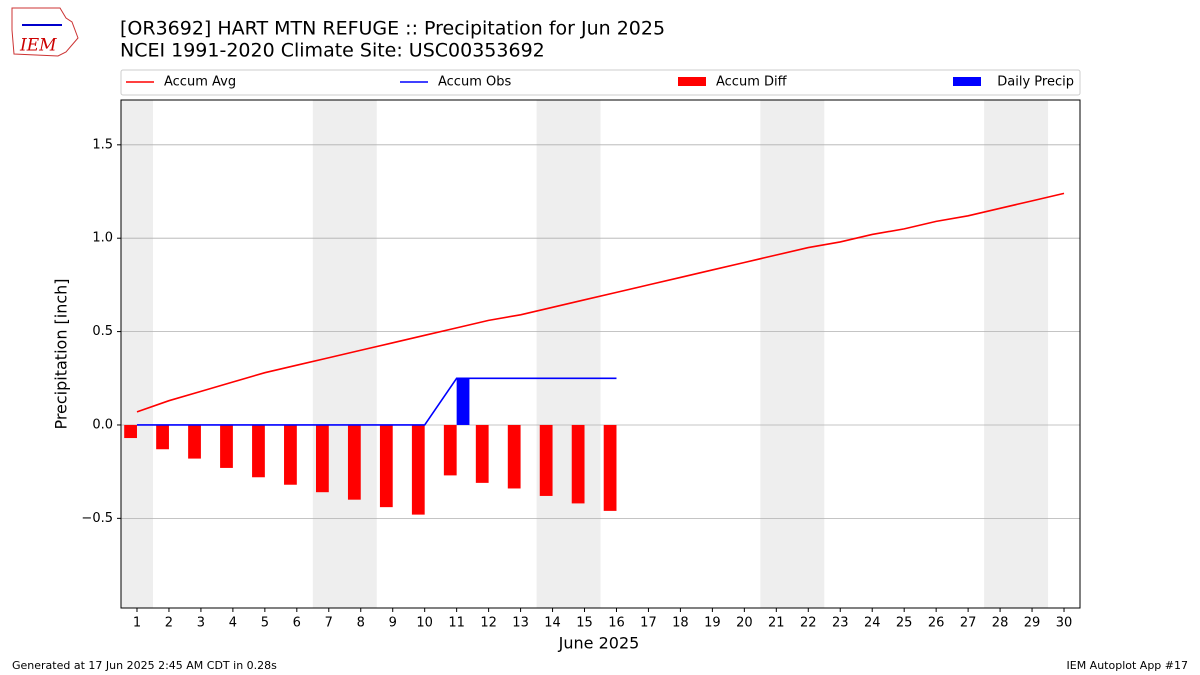  I want to click on x-tick-label: 18, so click(680, 623).